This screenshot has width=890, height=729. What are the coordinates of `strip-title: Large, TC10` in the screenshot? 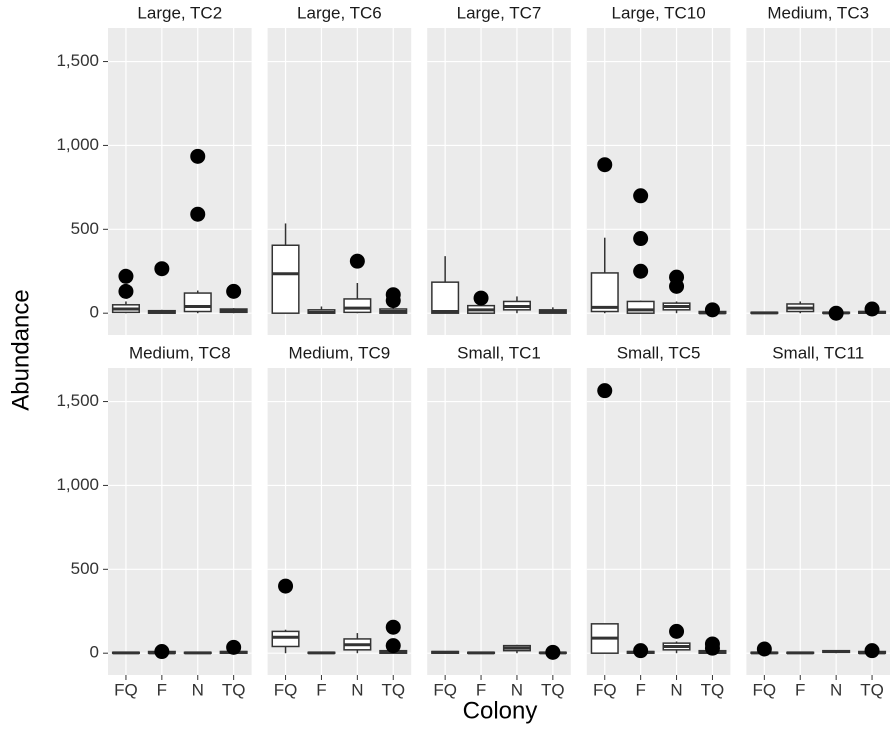 It's located at (658, 12).